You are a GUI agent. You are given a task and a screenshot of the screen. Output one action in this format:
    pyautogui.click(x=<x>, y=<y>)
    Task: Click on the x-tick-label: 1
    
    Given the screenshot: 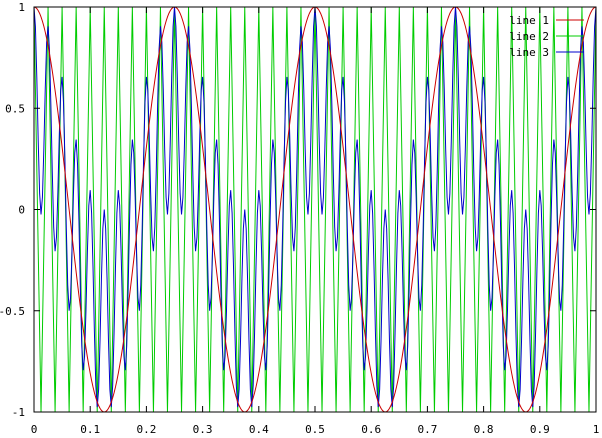 What is the action you would take?
    pyautogui.click(x=596, y=429)
    